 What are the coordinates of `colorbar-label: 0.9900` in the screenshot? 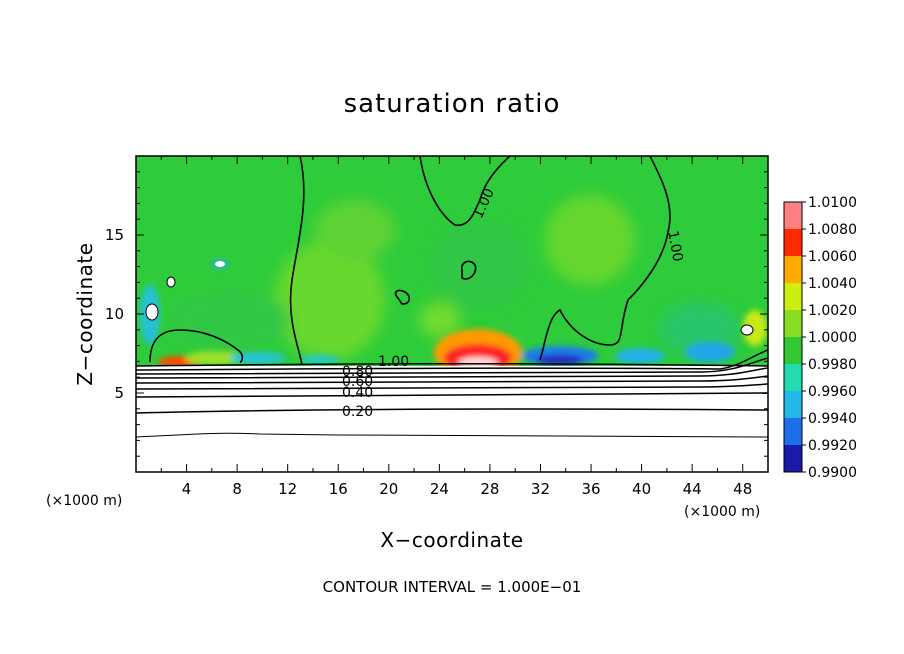 It's located at (832, 473).